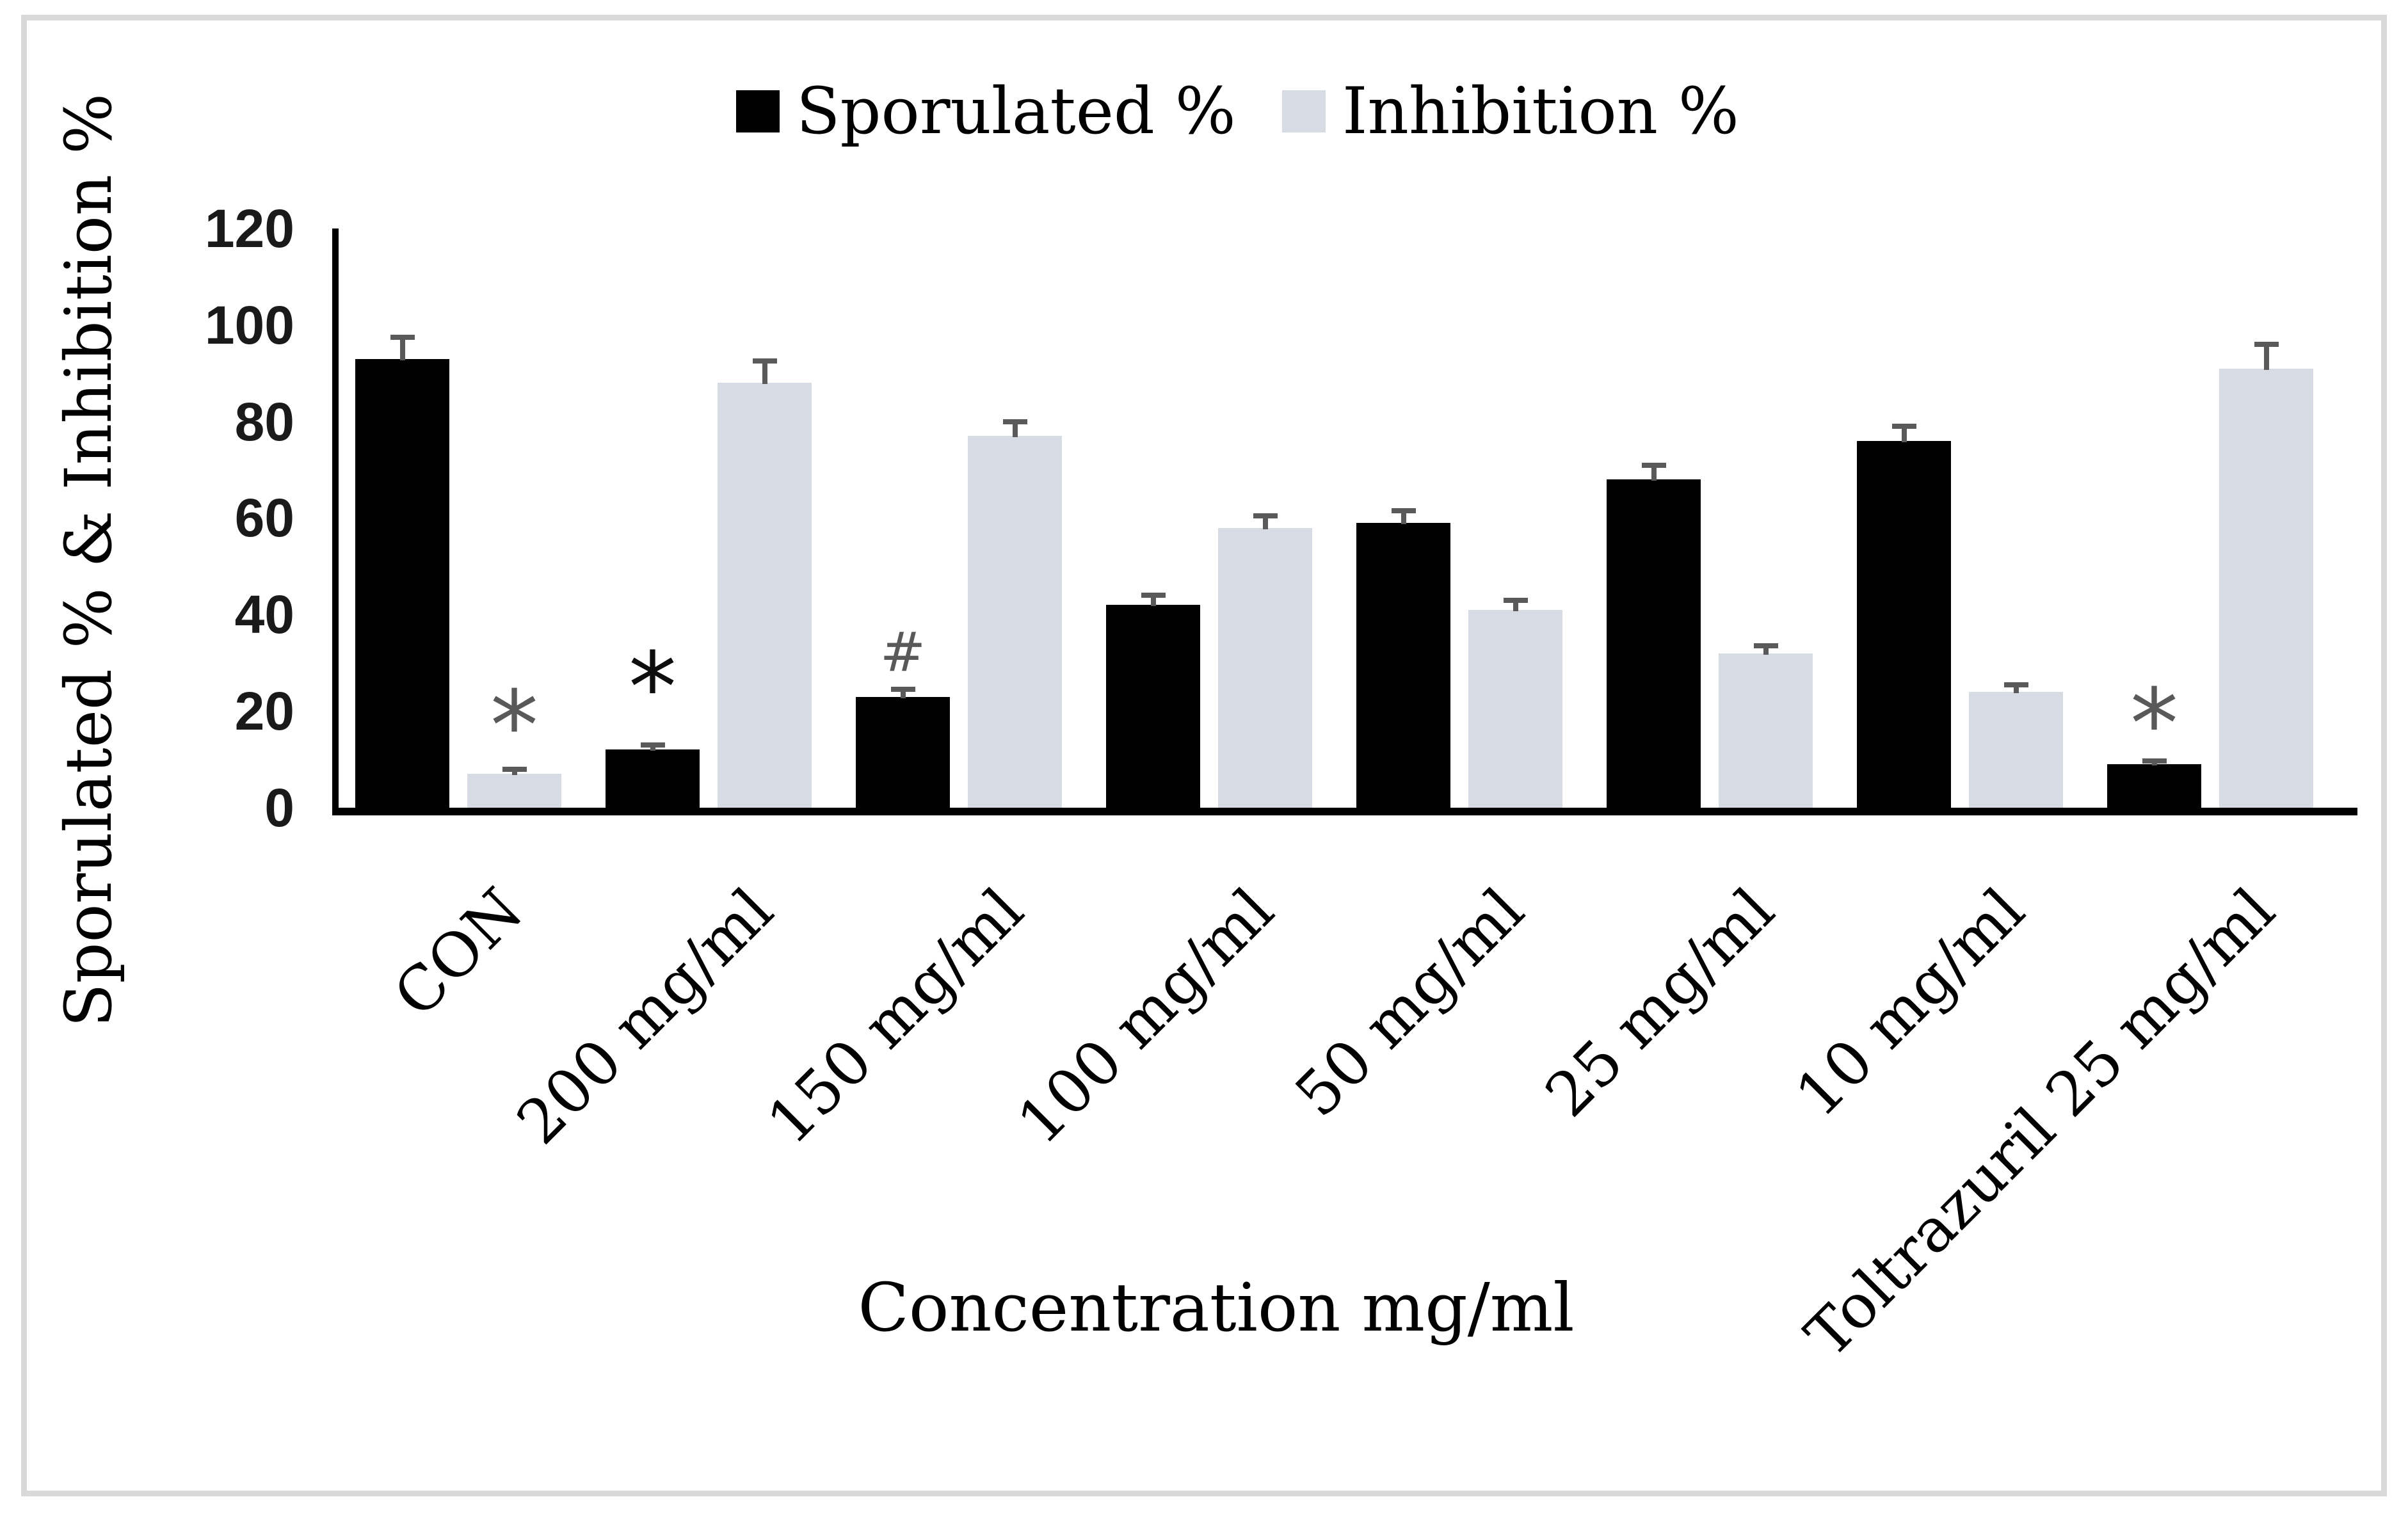 Image resolution: width=2408 pixels, height=1513 pixels. Describe the element at coordinates (1515, 708) in the screenshot. I see `bar-inhibition-50 mg/ml` at that location.